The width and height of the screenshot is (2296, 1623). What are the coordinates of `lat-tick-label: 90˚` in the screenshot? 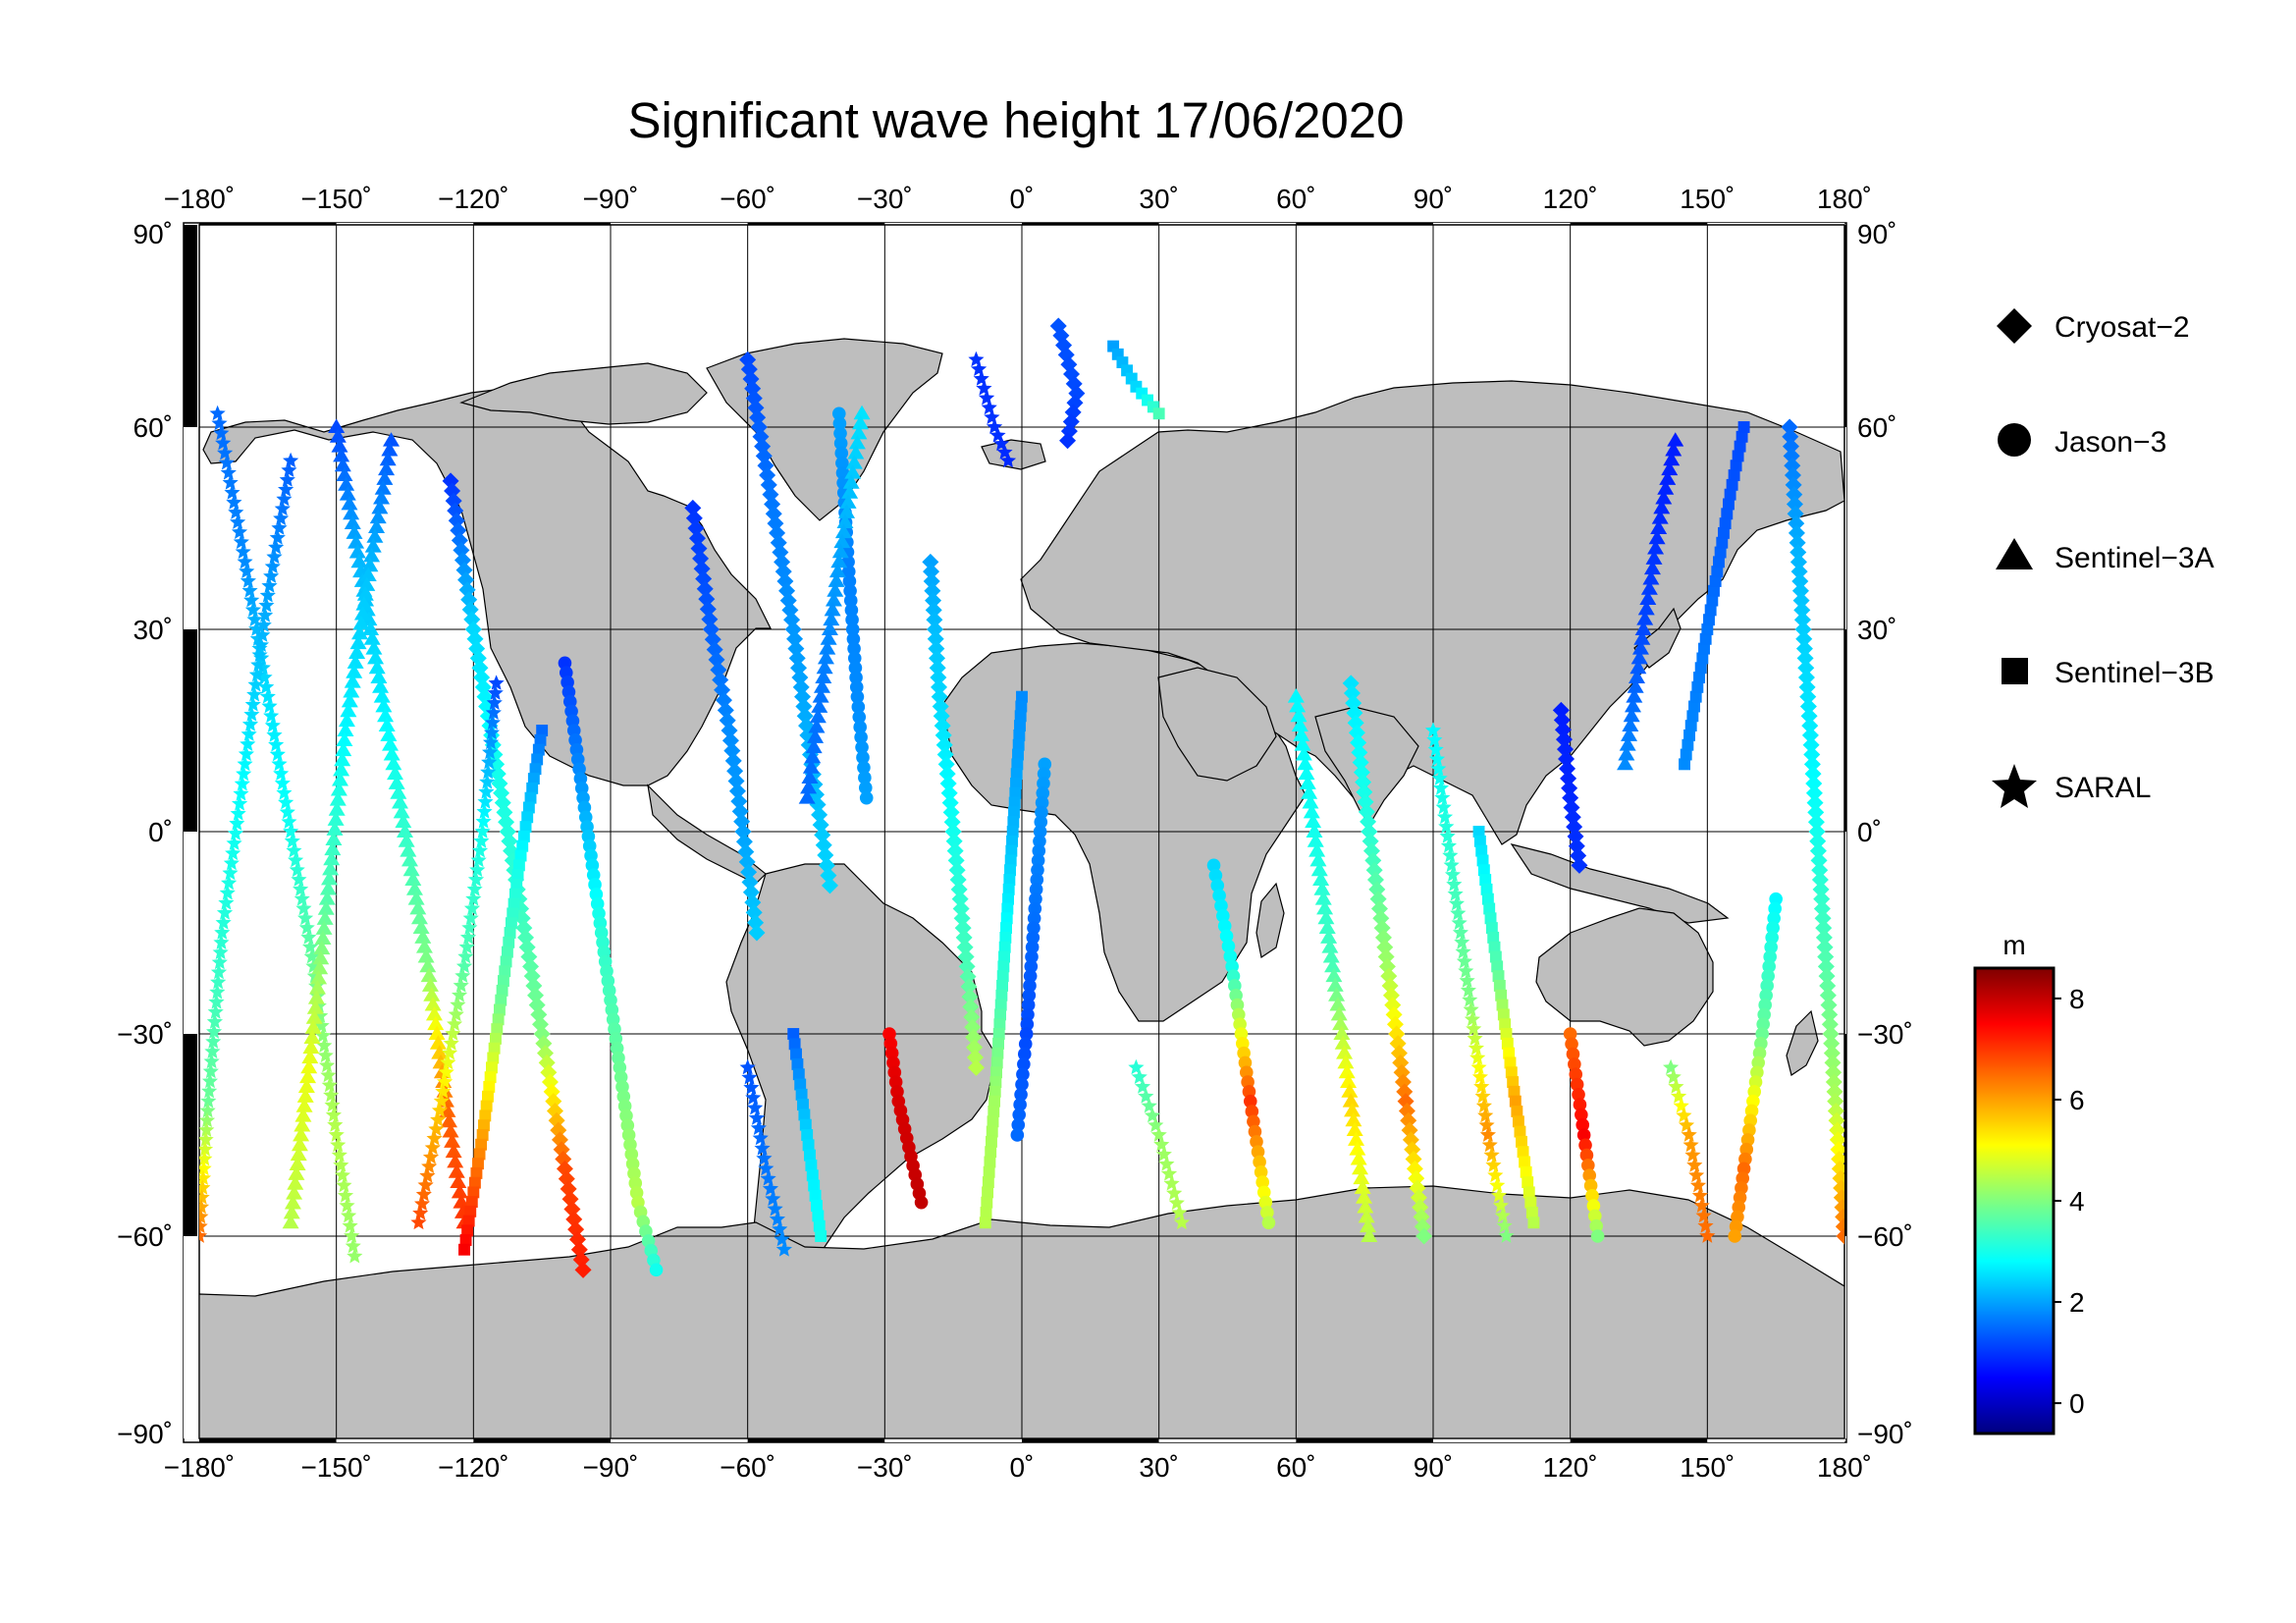 It's located at (1876, 234).